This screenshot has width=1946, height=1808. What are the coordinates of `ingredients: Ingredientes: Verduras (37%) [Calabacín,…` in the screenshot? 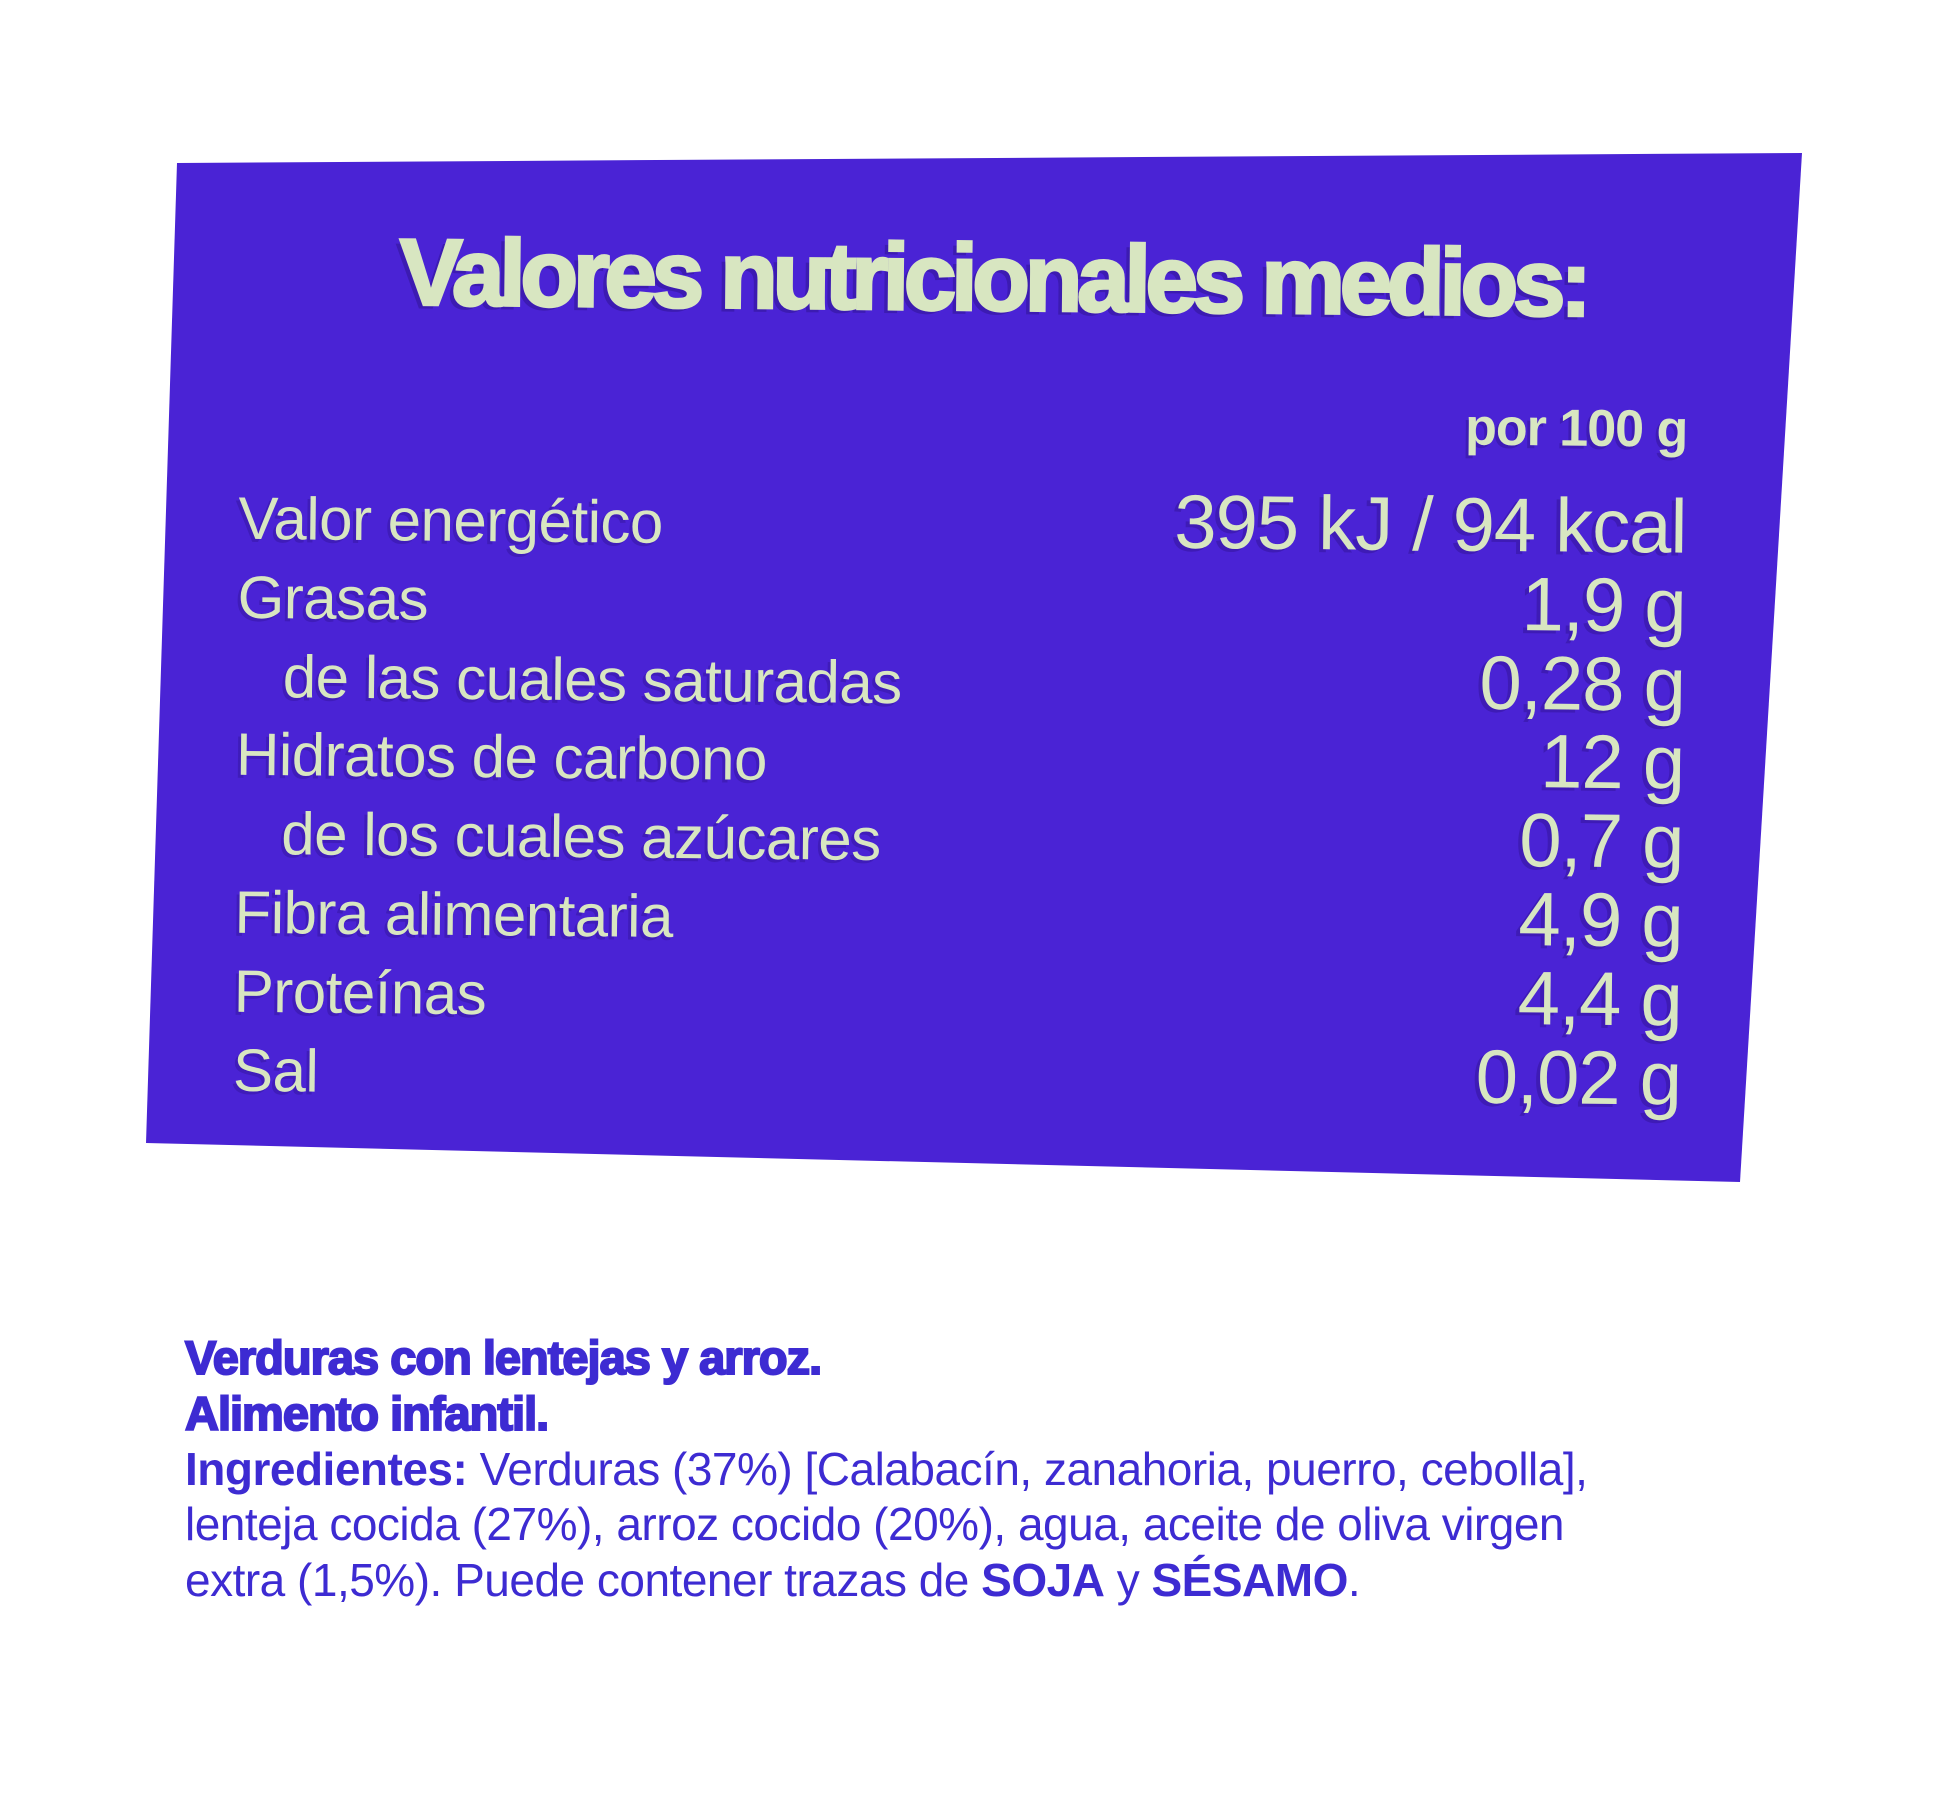 It's located at (886, 1525).